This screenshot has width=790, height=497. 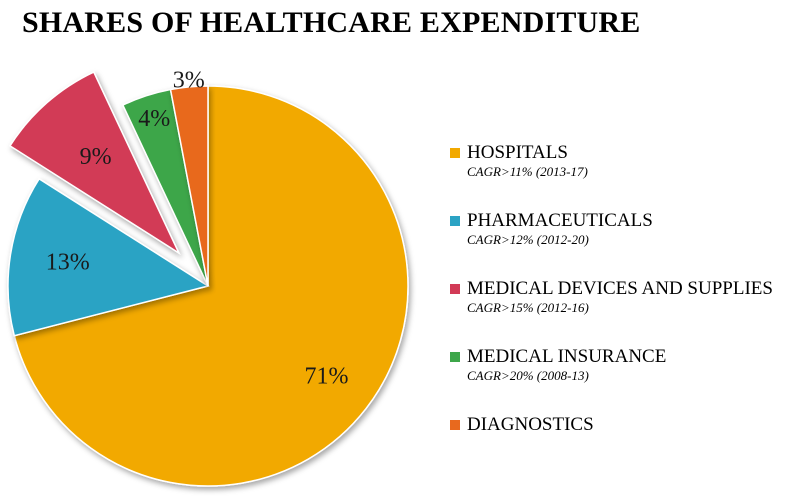 What do you see at coordinates (455, 221) in the screenshot?
I see `legend-swatch-pharmaceuticals` at bounding box center [455, 221].